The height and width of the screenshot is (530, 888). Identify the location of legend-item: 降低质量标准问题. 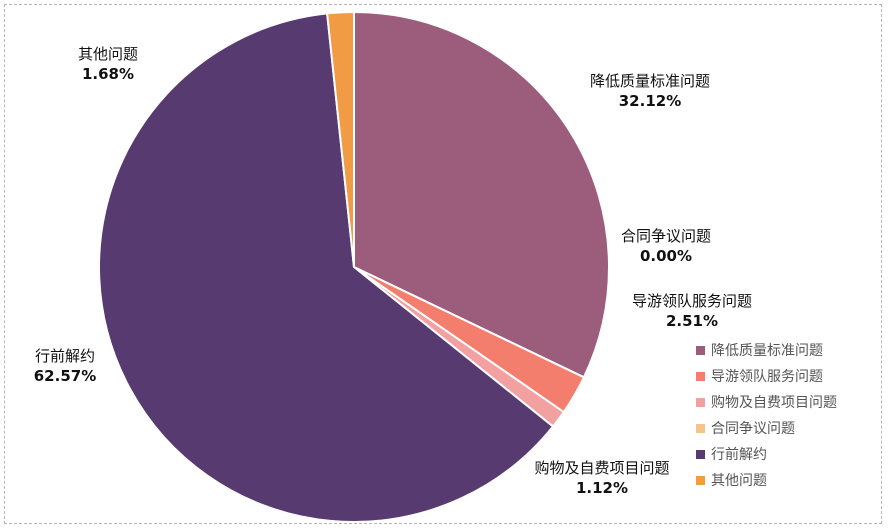
(766, 350).